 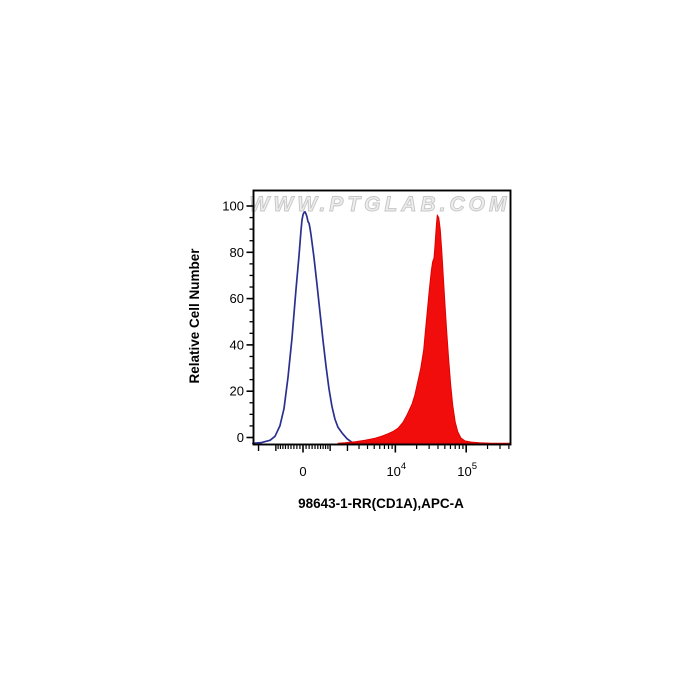 I want to click on x-tick-label-exponent: 5, so click(x=474, y=466).